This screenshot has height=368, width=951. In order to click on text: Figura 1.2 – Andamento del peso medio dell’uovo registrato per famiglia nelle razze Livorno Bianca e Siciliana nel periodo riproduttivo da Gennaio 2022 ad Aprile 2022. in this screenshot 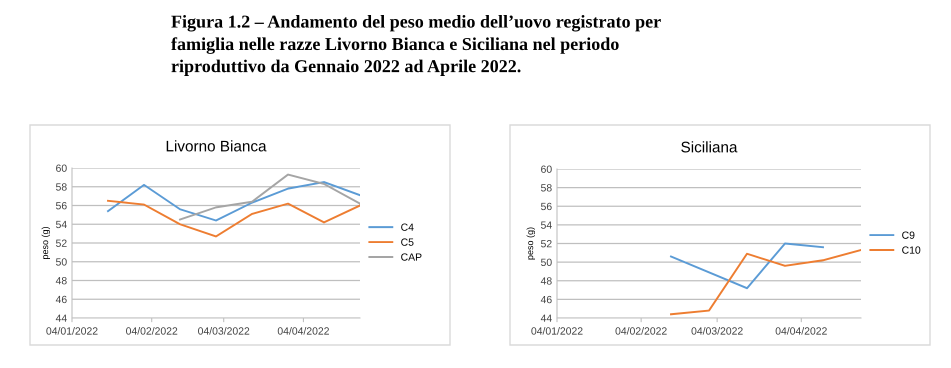, I will do `click(416, 45)`.